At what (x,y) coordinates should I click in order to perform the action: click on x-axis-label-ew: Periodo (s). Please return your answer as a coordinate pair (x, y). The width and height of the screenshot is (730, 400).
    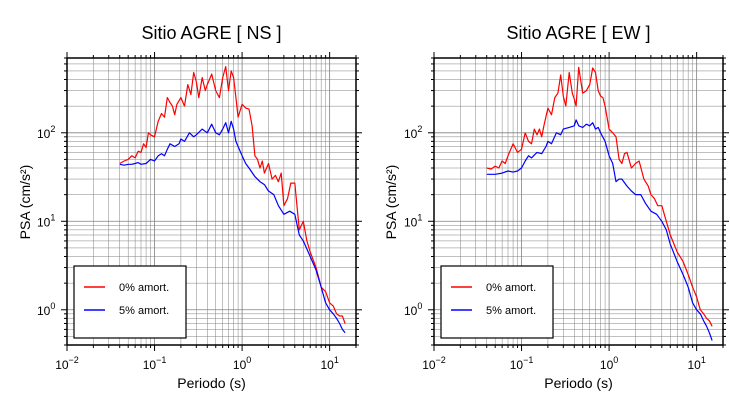
    Looking at the image, I should click on (578, 383).